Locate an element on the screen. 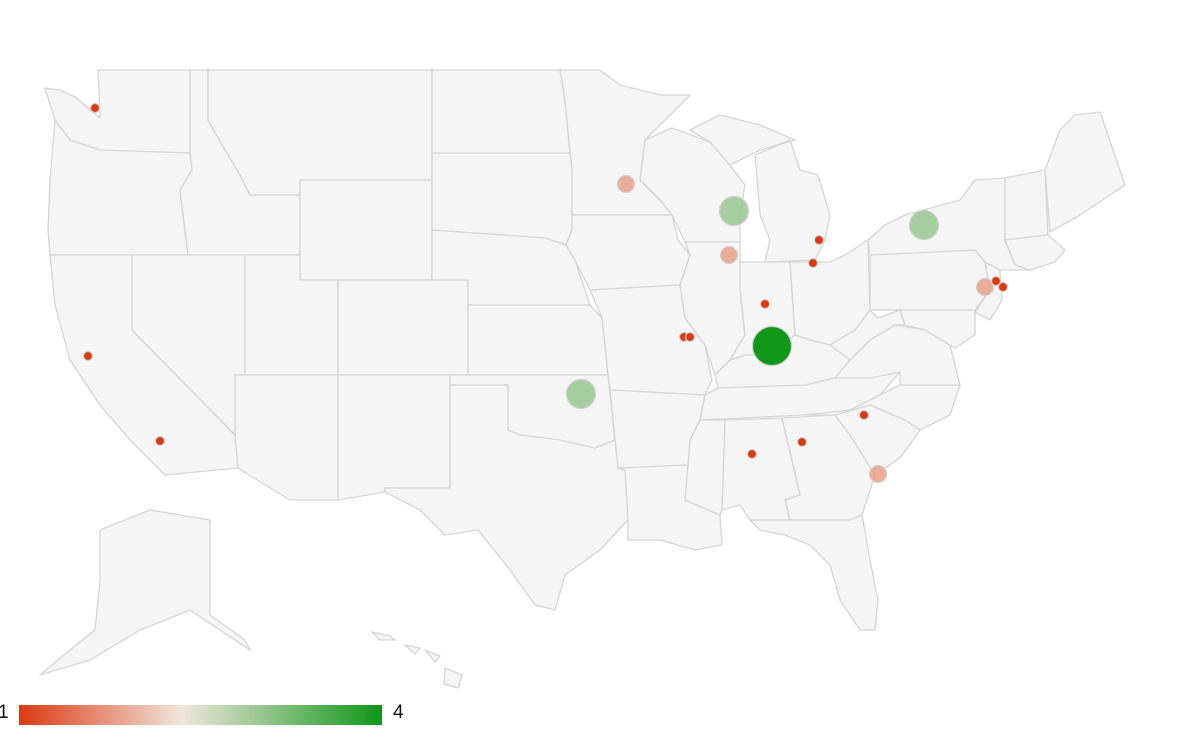  state-north-dakota is located at coordinates (501, 111).